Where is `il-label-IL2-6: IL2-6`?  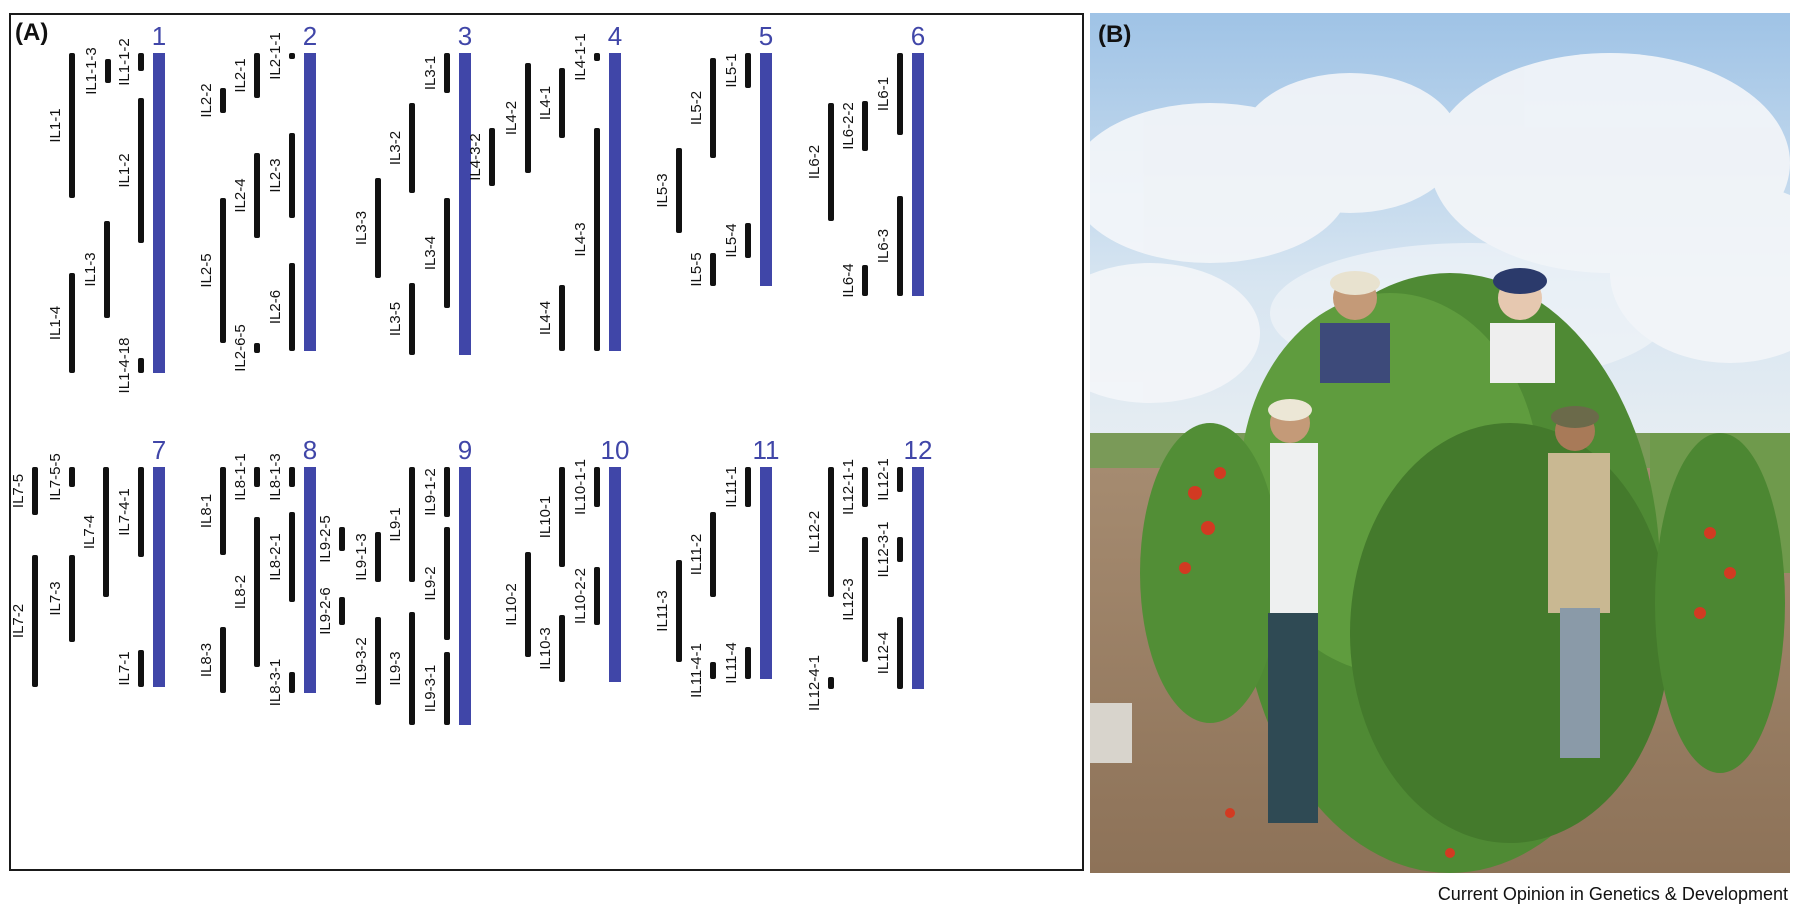
il-label-IL2-6: IL2-6 is located at coordinates (275, 307).